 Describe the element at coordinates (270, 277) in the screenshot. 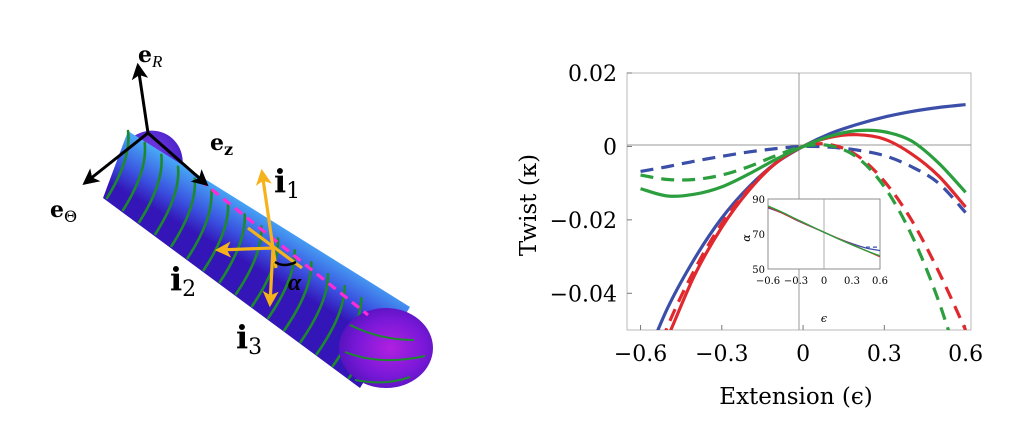

I see `i3-arrow` at that location.